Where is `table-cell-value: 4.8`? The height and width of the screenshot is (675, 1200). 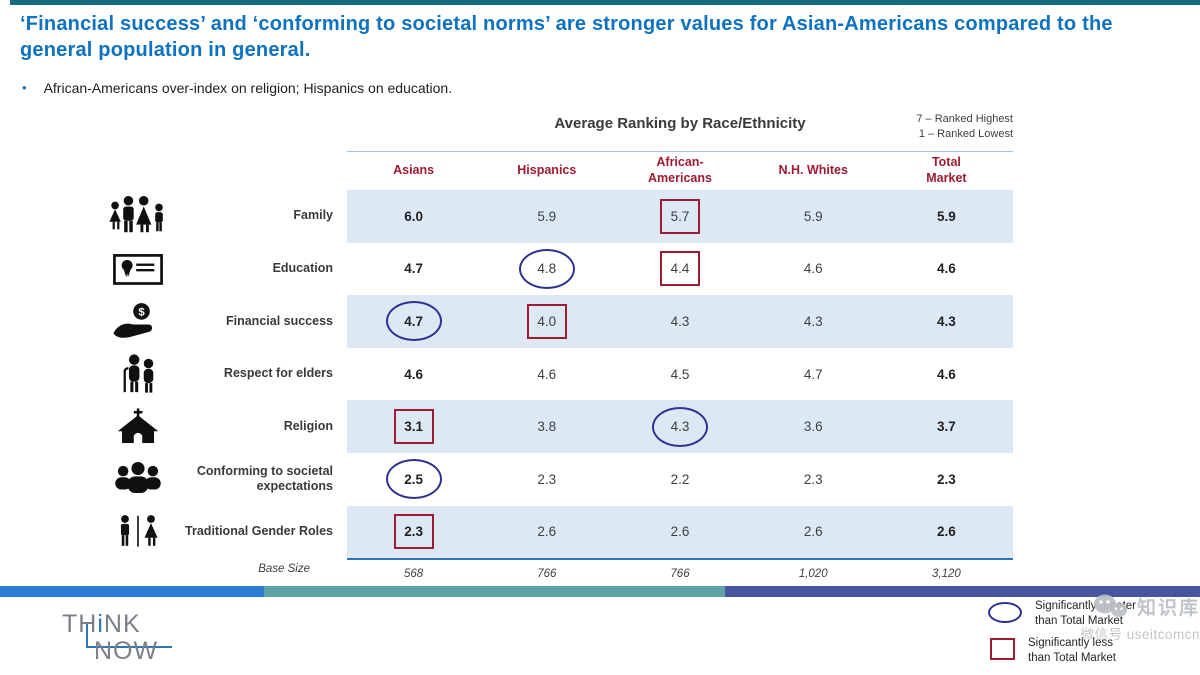
table-cell-value: 4.8 is located at coordinates (546, 268).